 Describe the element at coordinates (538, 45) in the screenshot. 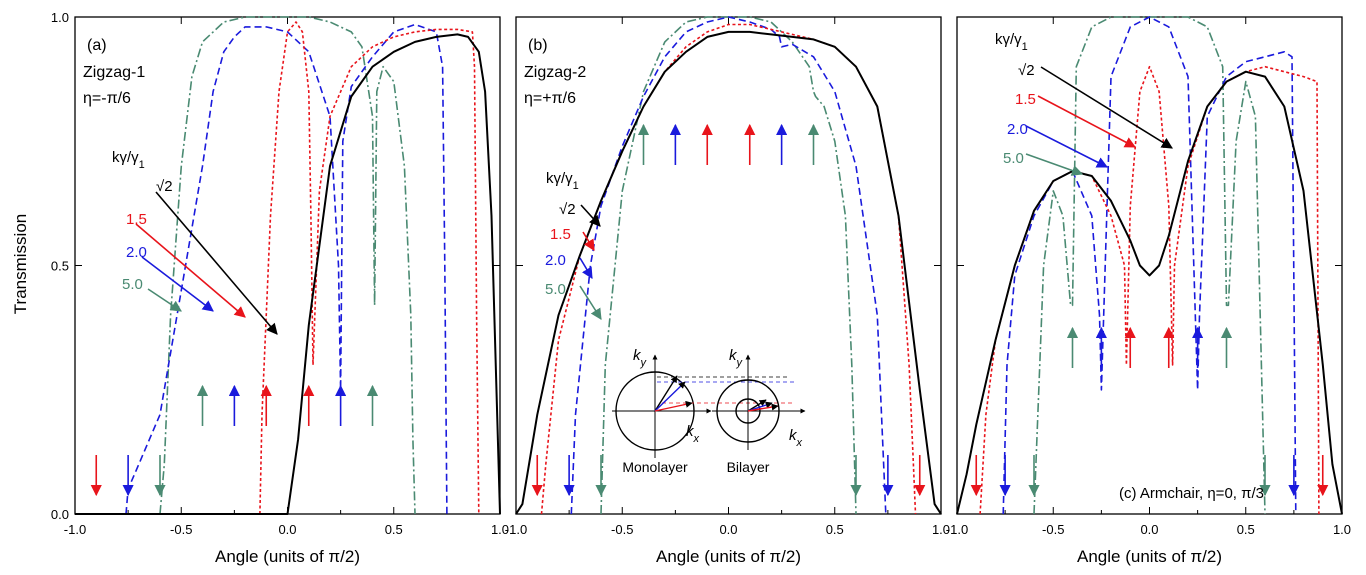

I see `panel-label: (b)` at that location.